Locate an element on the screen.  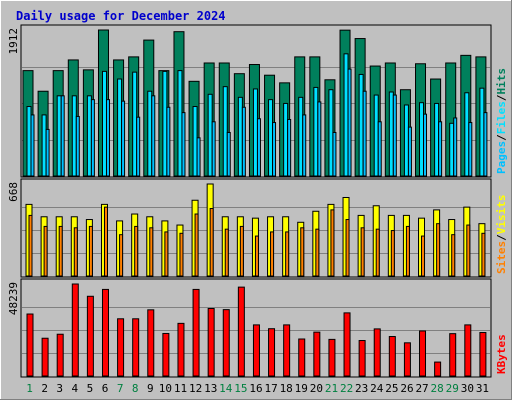
x-tick-day-7: 7 is located at coordinates (120, 388).